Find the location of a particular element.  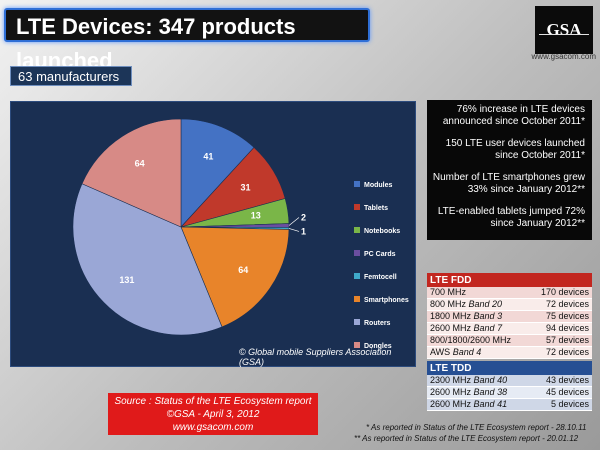

table-row: 800 MHz Band 20 72 devices is located at coordinates (509, 304).